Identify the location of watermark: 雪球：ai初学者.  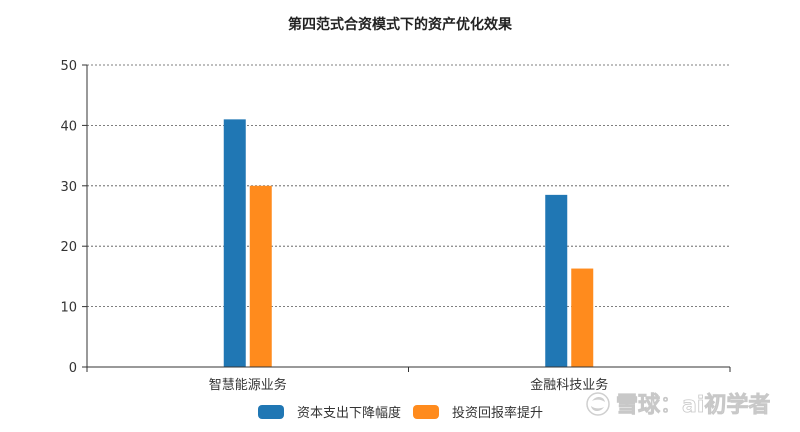
(678, 405).